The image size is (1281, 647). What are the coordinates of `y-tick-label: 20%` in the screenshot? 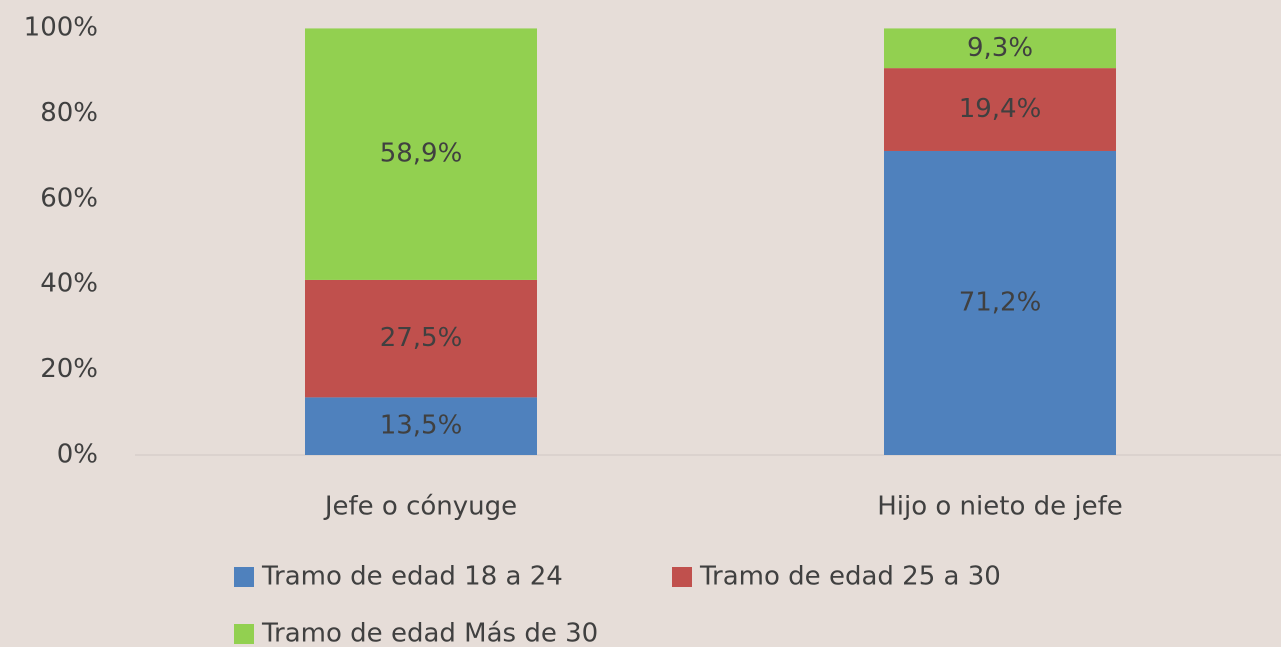 It's located at (69, 369).